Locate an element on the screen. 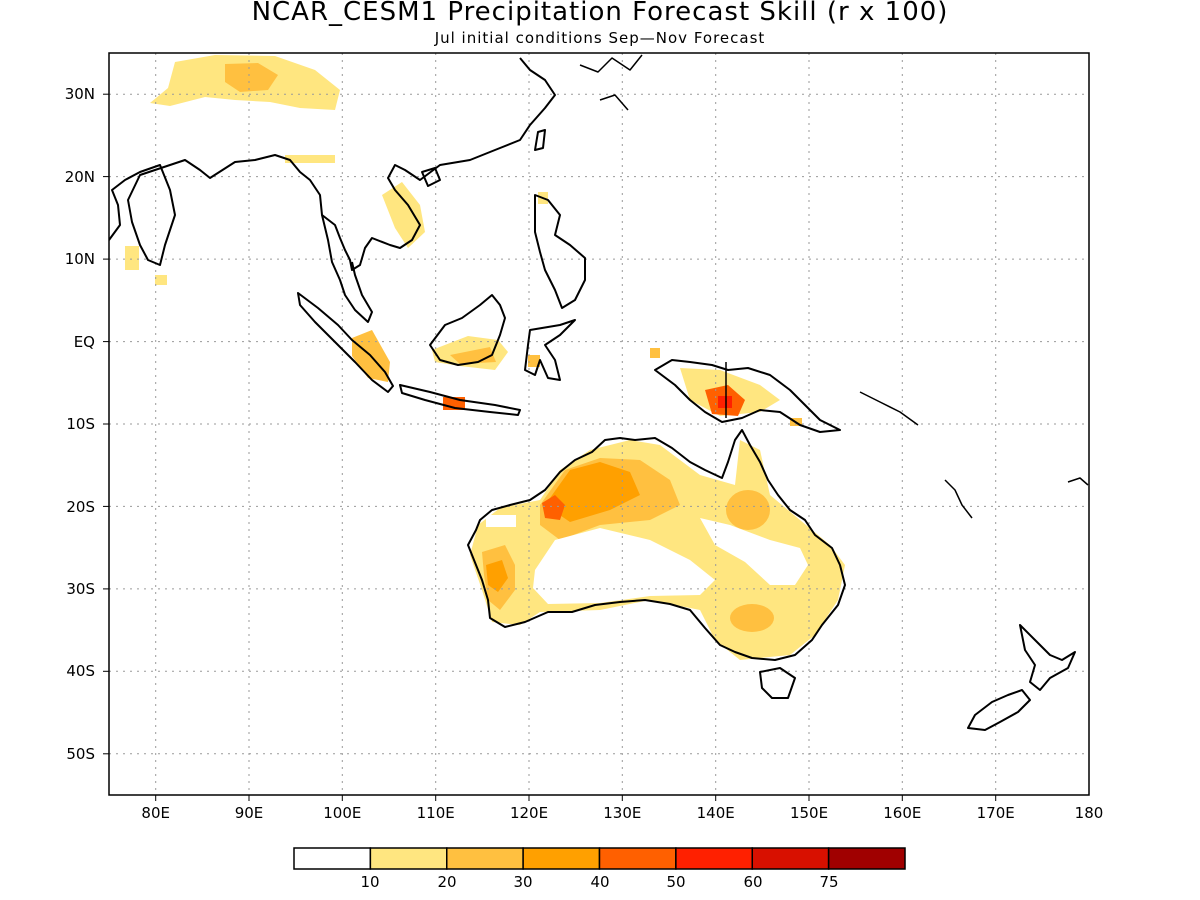 The width and height of the screenshot is (1200, 900). coast-hainan is located at coordinates (431, 177).